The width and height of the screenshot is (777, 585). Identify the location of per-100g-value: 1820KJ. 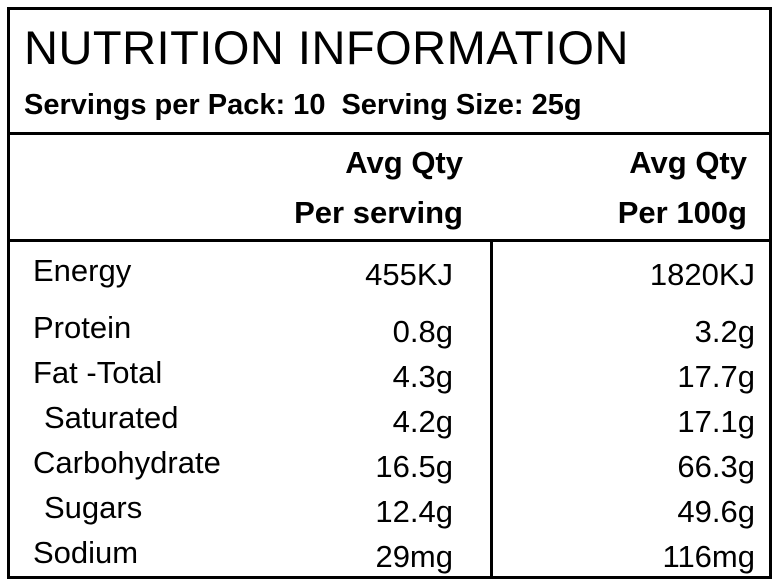
(702, 274).